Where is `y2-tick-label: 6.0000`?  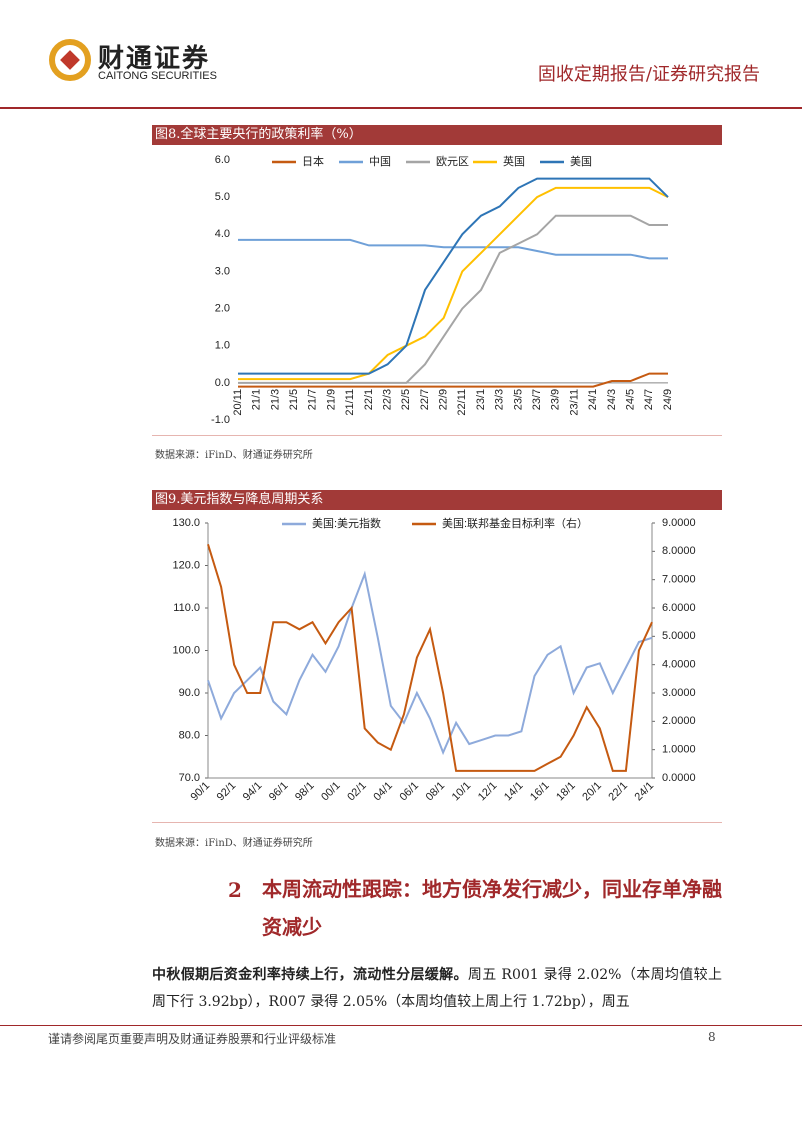
y2-tick-label: 6.0000 is located at coordinates (679, 608).